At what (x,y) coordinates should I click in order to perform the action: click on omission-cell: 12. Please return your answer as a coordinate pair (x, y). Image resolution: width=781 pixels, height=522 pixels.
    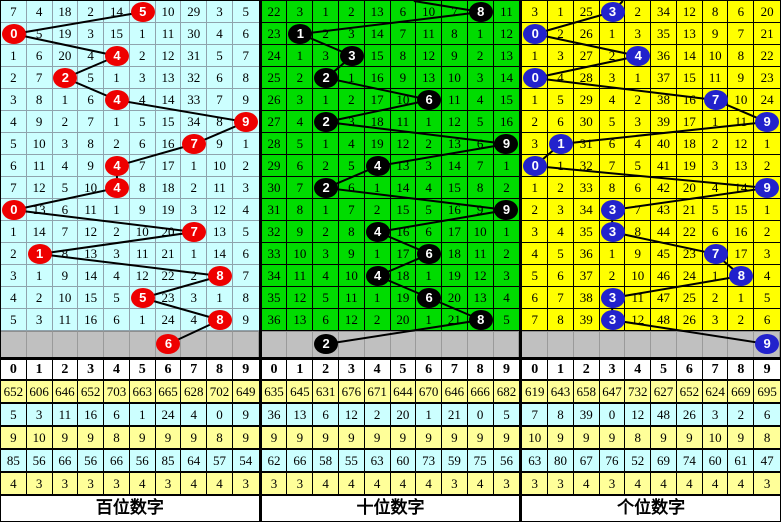
    Looking at the image, I should click on (168, 56).